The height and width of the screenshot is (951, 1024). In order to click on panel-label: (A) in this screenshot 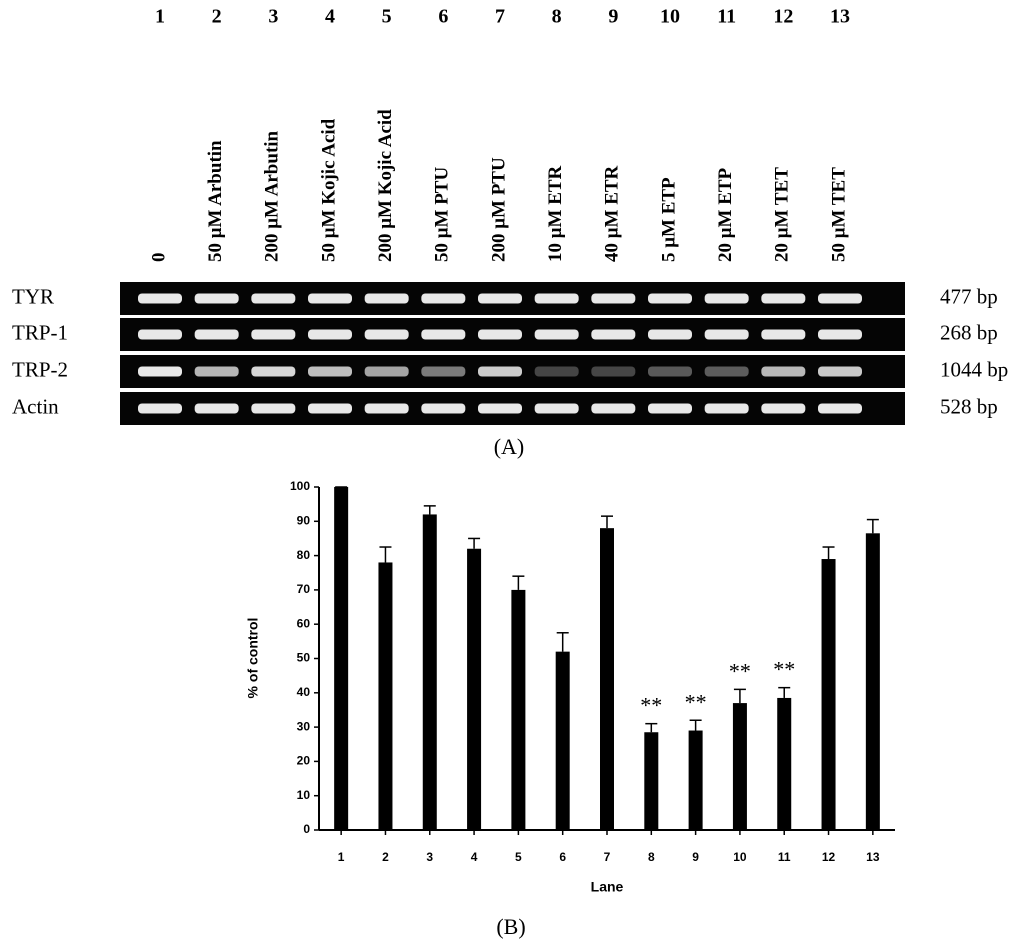, I will do `click(509, 446)`.